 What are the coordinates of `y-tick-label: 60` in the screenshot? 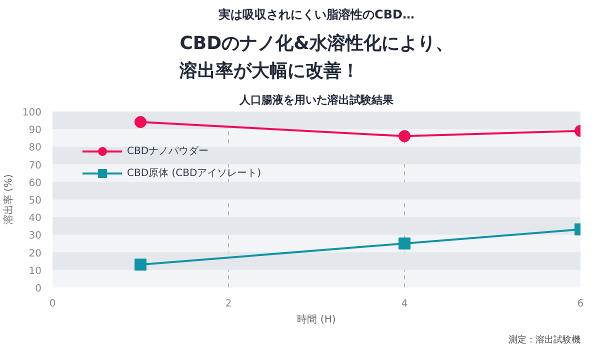 It's located at (35, 183).